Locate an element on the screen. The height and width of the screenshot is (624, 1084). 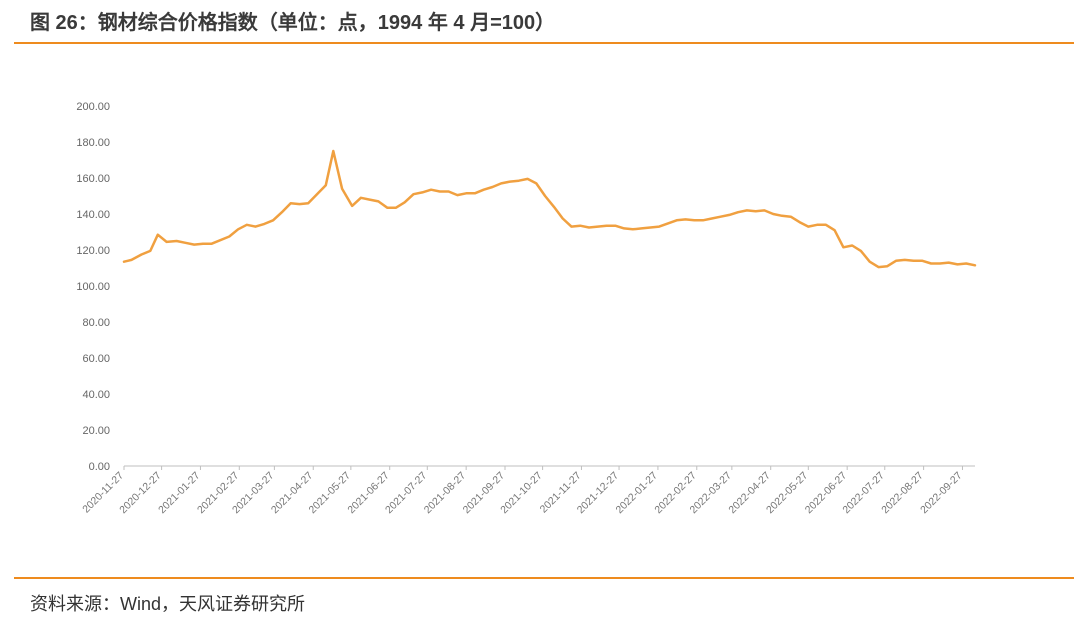
title-divider is located at coordinates (544, 43).